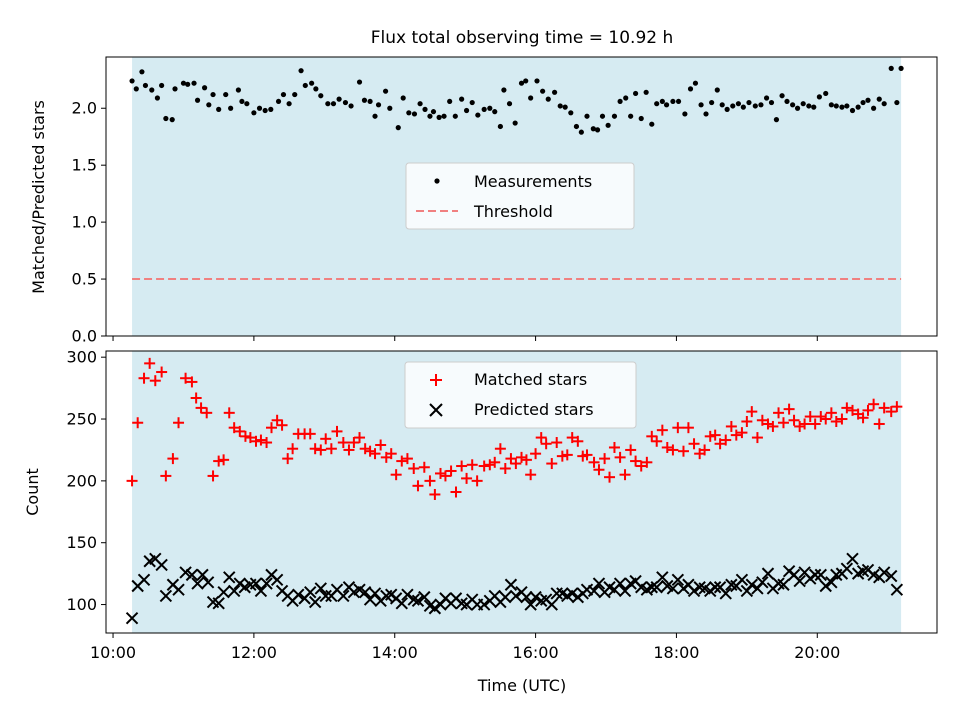  I want to click on legend-predicted-marker, so click(436, 410).